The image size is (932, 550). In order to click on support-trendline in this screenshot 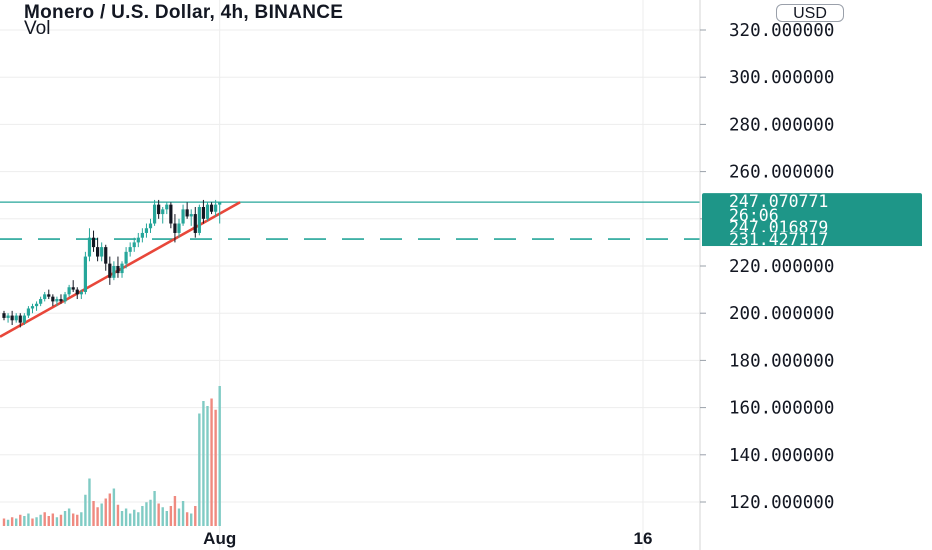, I will do `click(120, 269)`.